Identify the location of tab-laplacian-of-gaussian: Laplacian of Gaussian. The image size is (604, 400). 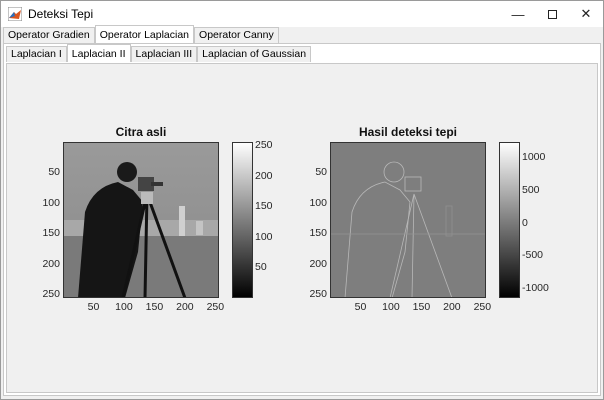
(254, 54).